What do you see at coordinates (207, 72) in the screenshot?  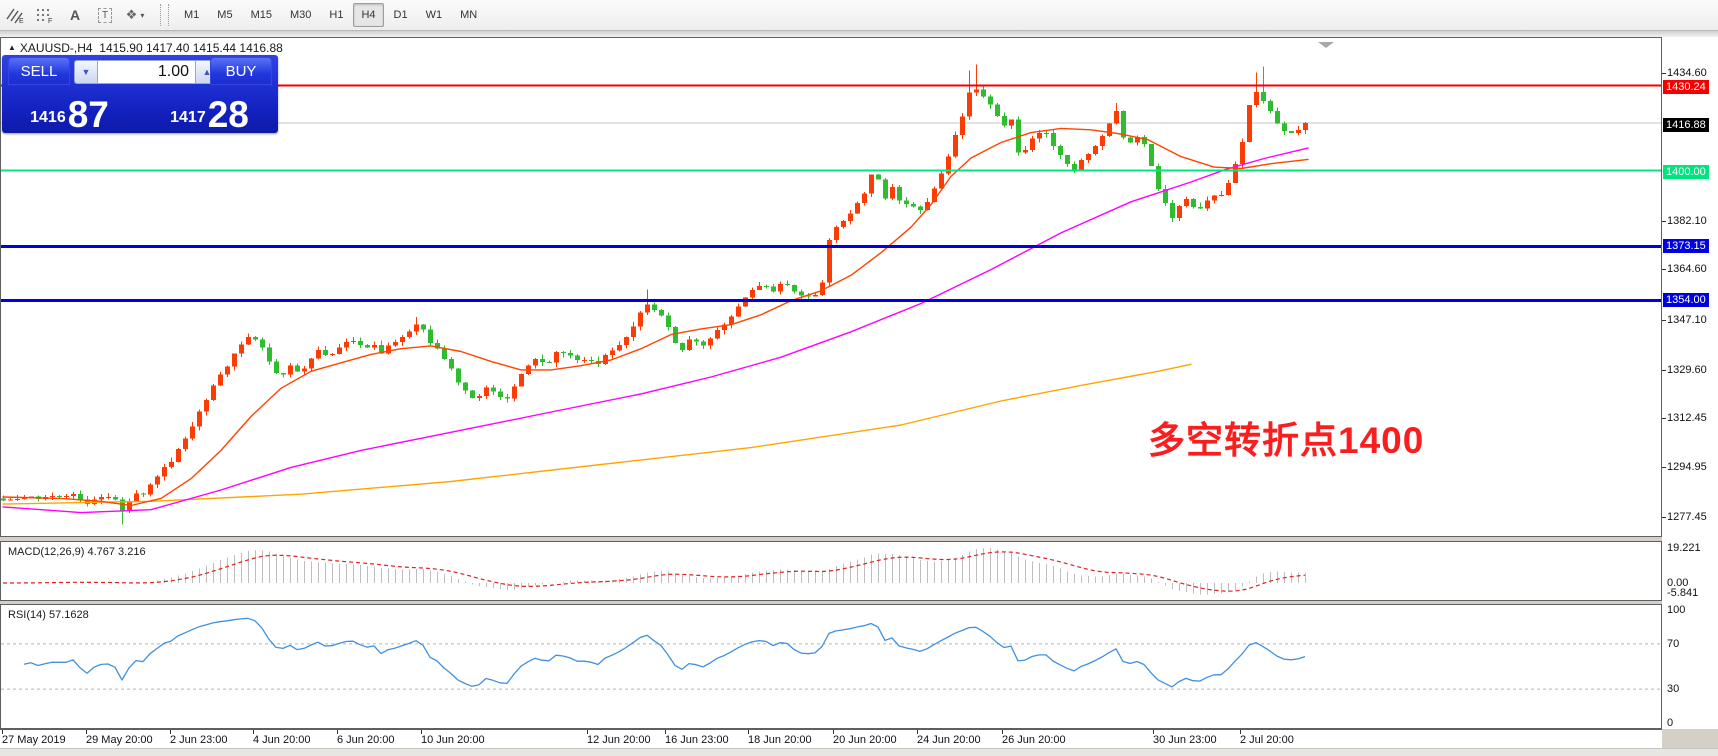 I see `spin-up-icon: ▲` at bounding box center [207, 72].